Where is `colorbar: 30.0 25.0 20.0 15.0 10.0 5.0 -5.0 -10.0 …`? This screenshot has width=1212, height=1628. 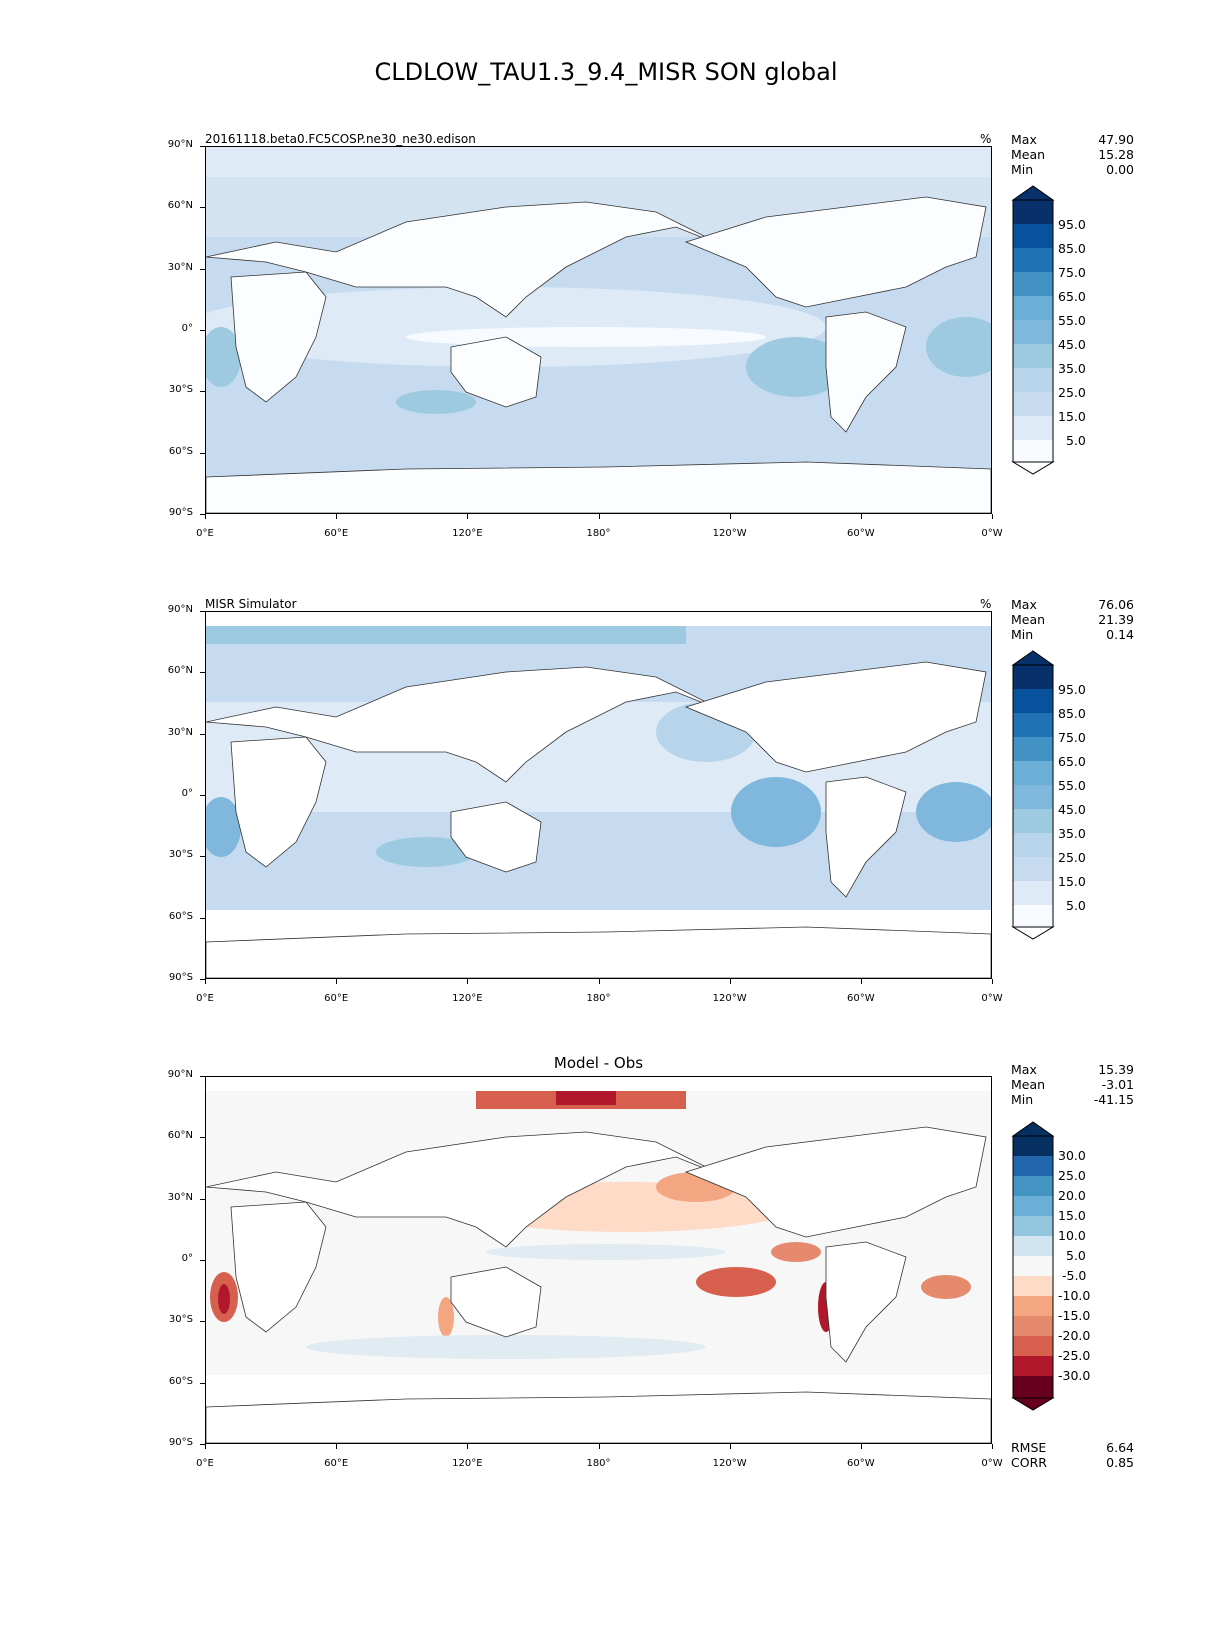
colorbar: 30.0 25.0 20.0 15.0 10.0 5.0 -5.0 -10.0 … is located at coordinates (1086, 1266).